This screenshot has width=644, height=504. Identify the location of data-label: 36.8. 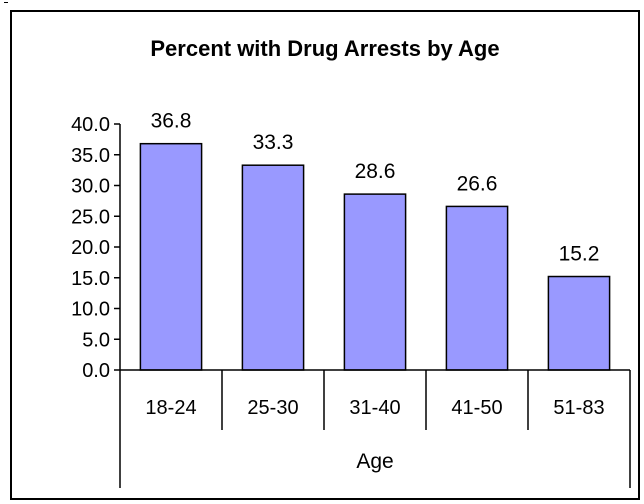
(171, 121).